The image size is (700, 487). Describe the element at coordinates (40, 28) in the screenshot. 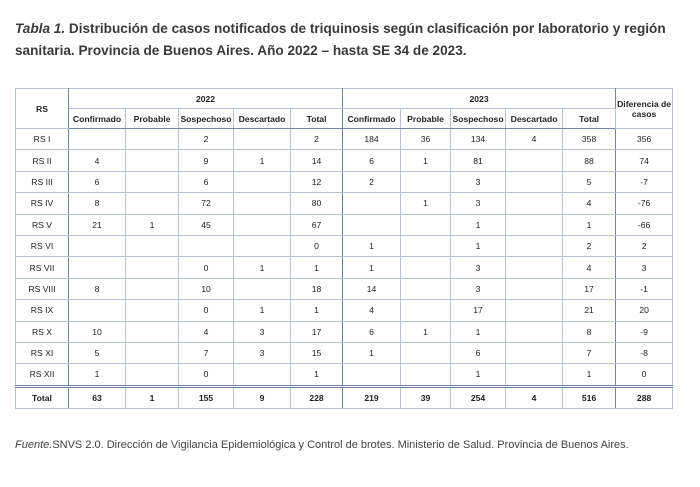

I see `caption-label: Tabla 1.` at that location.